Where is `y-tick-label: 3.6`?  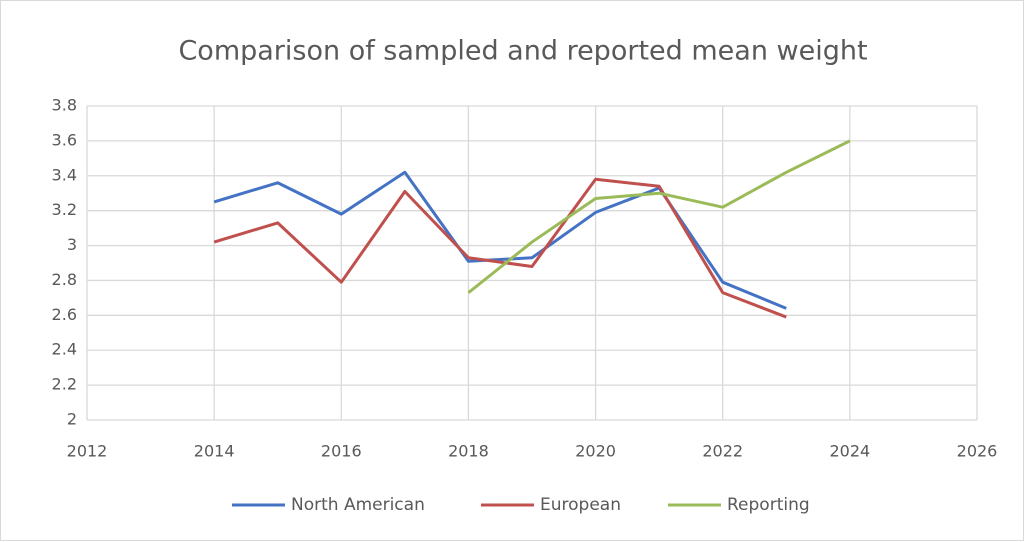
y-tick-label: 3.6 is located at coordinates (64, 139).